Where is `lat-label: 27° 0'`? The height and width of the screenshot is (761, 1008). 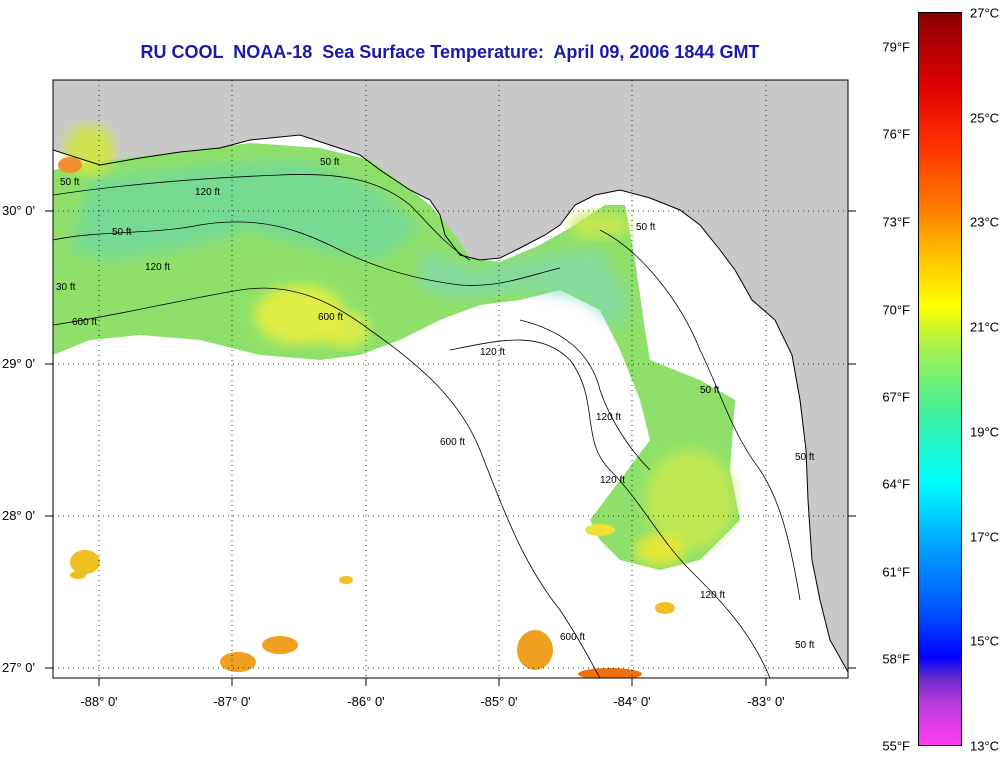
lat-label: 27° 0' is located at coordinates (18, 667).